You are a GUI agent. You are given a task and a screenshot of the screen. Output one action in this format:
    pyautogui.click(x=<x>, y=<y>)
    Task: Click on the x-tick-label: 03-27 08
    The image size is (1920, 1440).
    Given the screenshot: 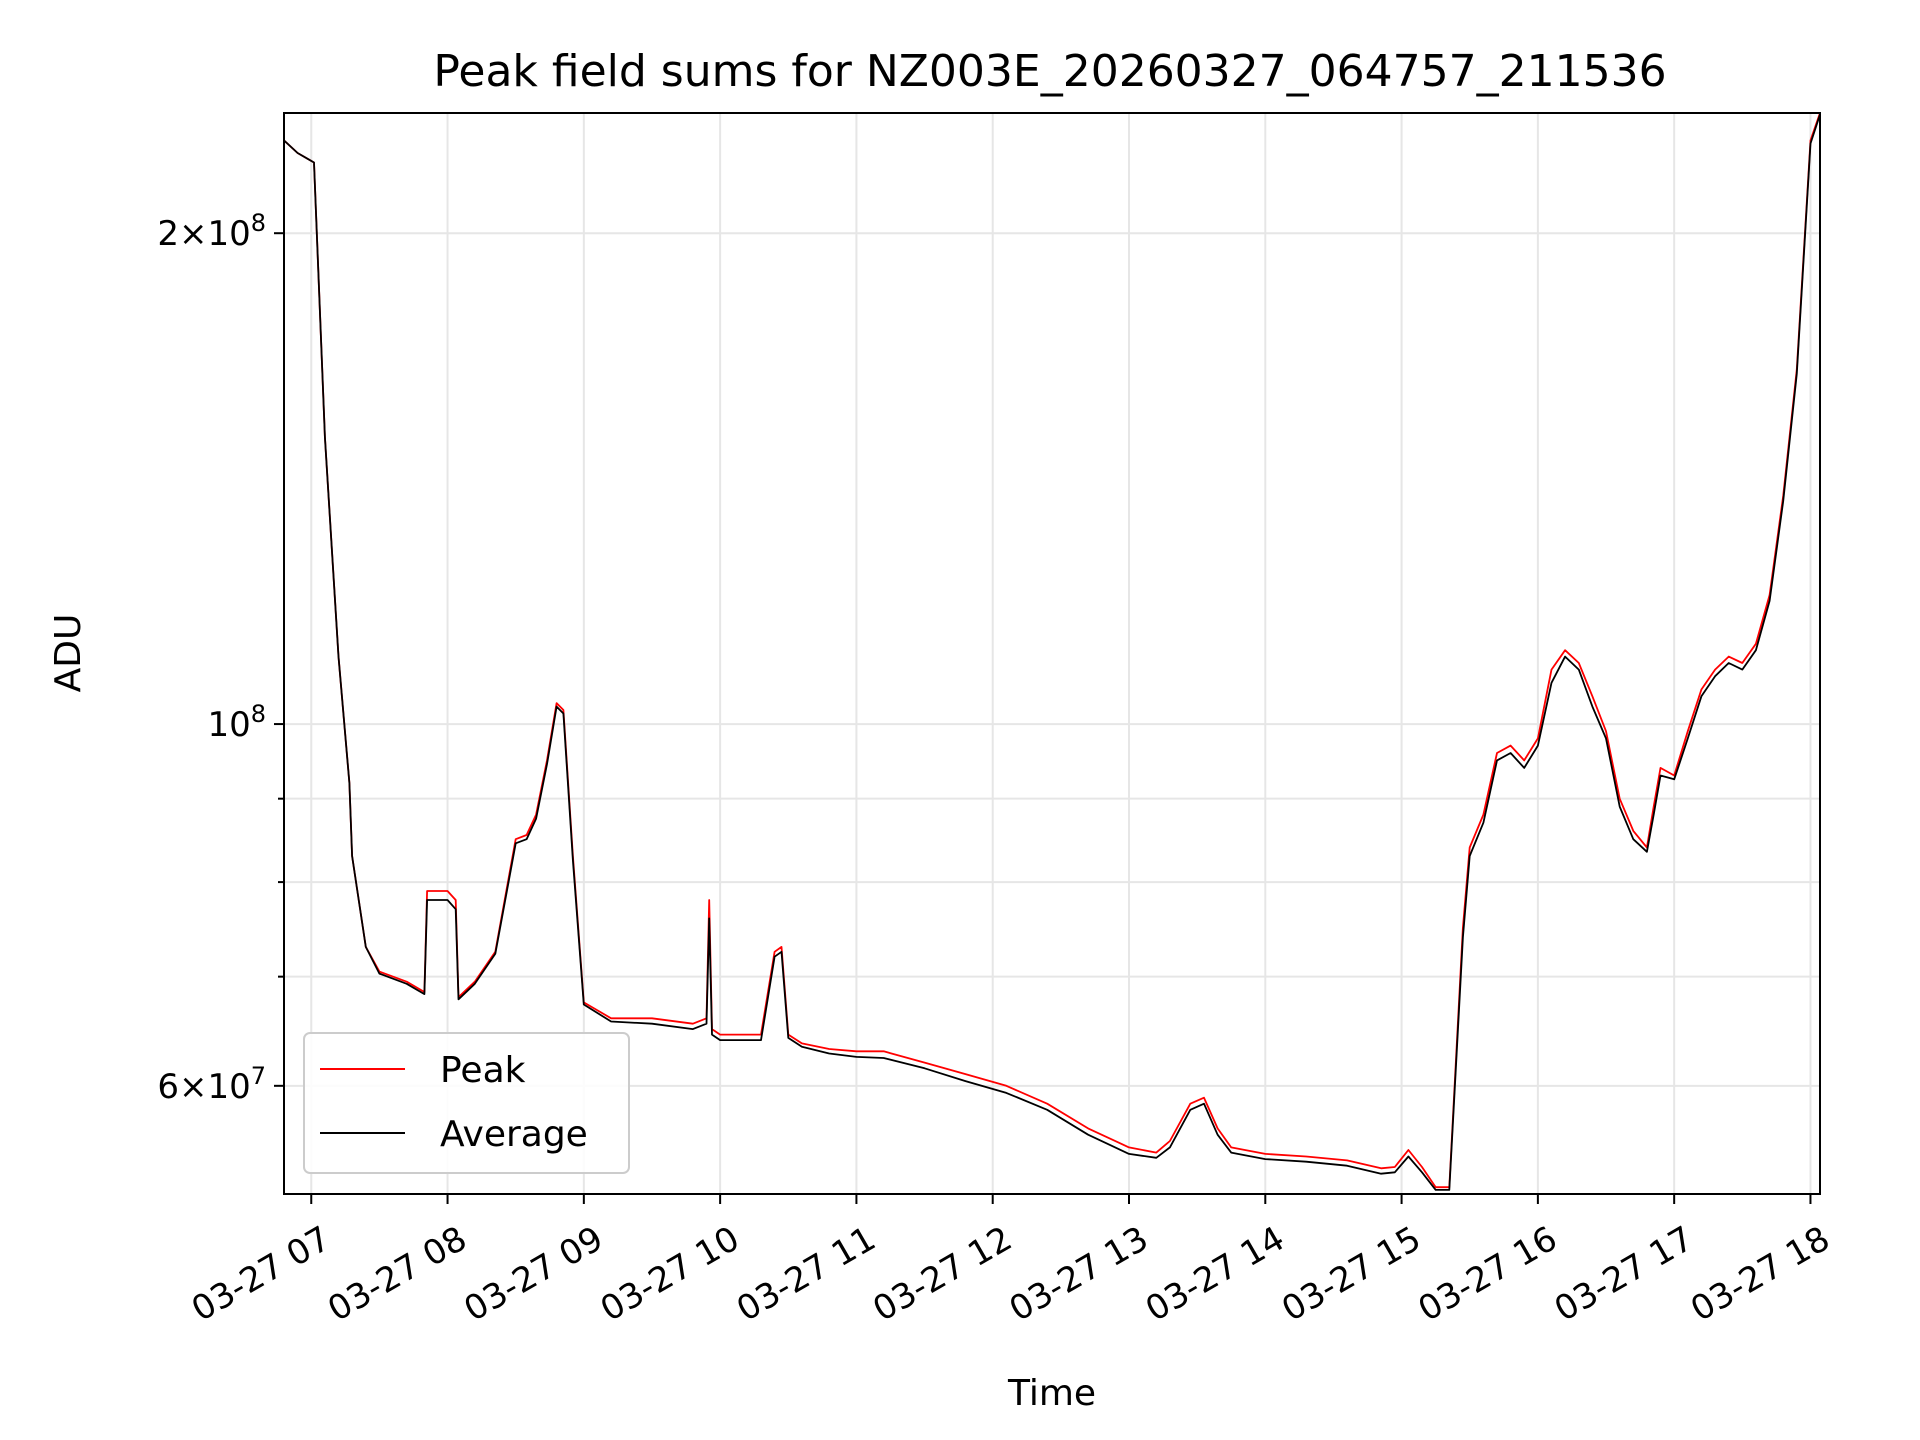 What is the action you would take?
    pyautogui.click(x=397, y=1274)
    